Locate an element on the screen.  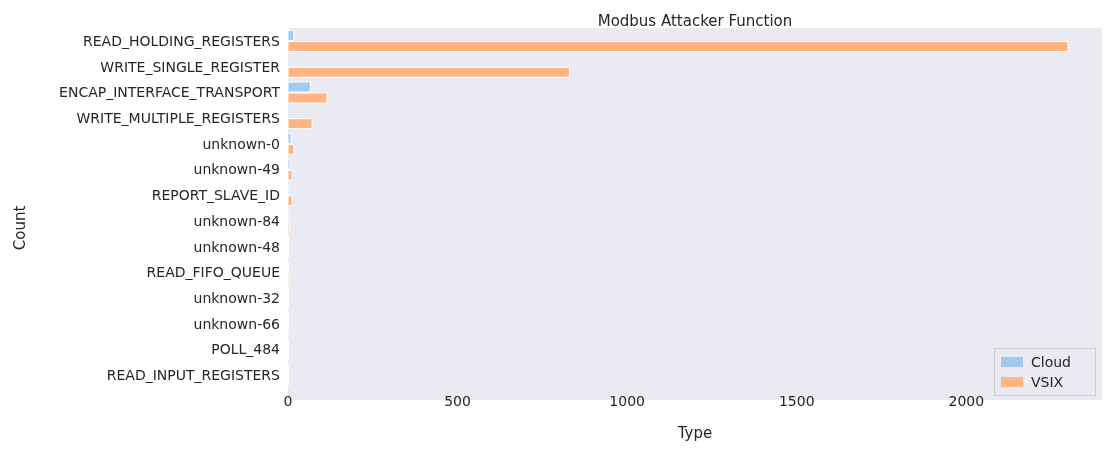
chart-title: Modbus Attacker Function is located at coordinates (695, 21).